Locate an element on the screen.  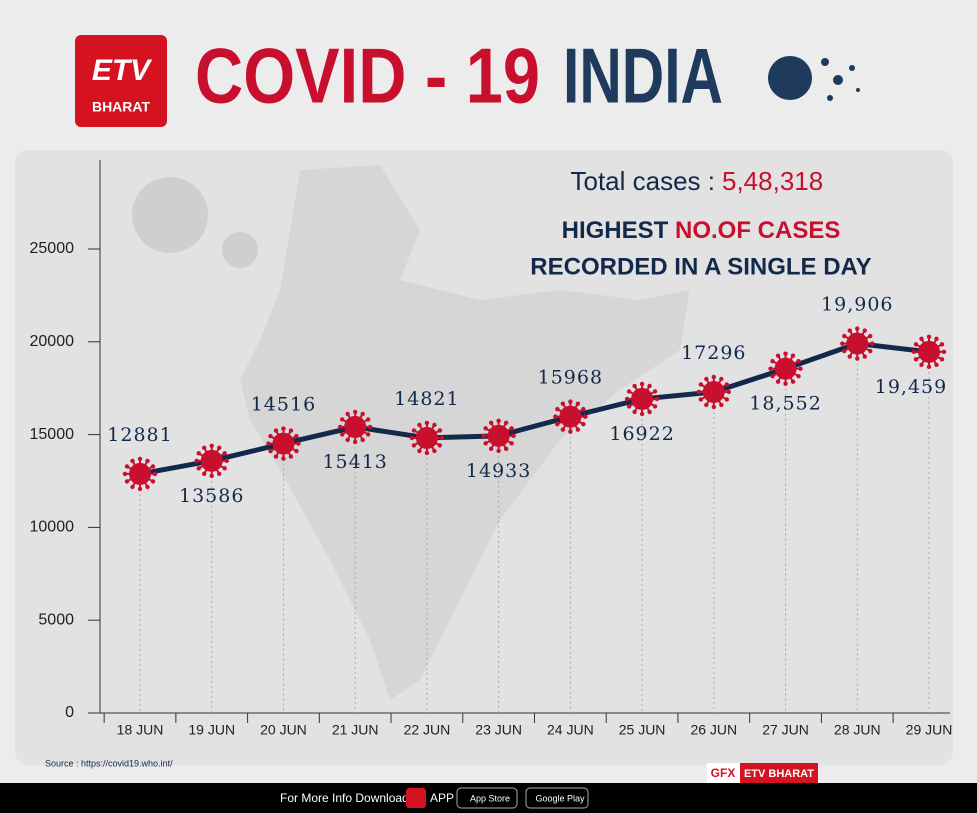
value-label: 15968 is located at coordinates (570, 378).